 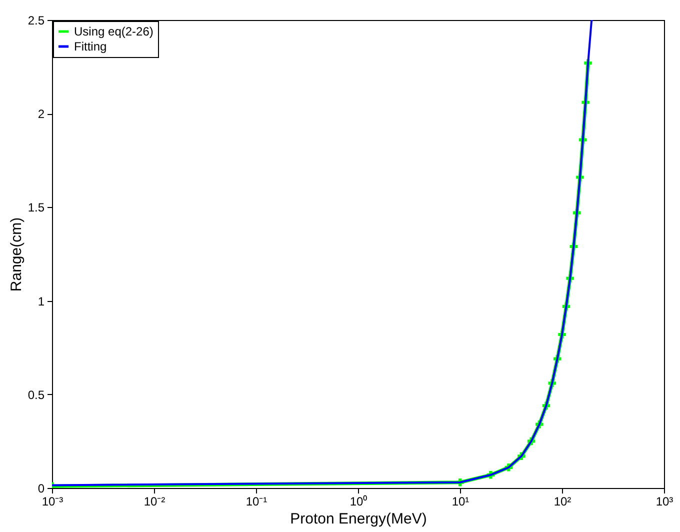 I want to click on y-tick-label: 1, so click(x=41, y=301).